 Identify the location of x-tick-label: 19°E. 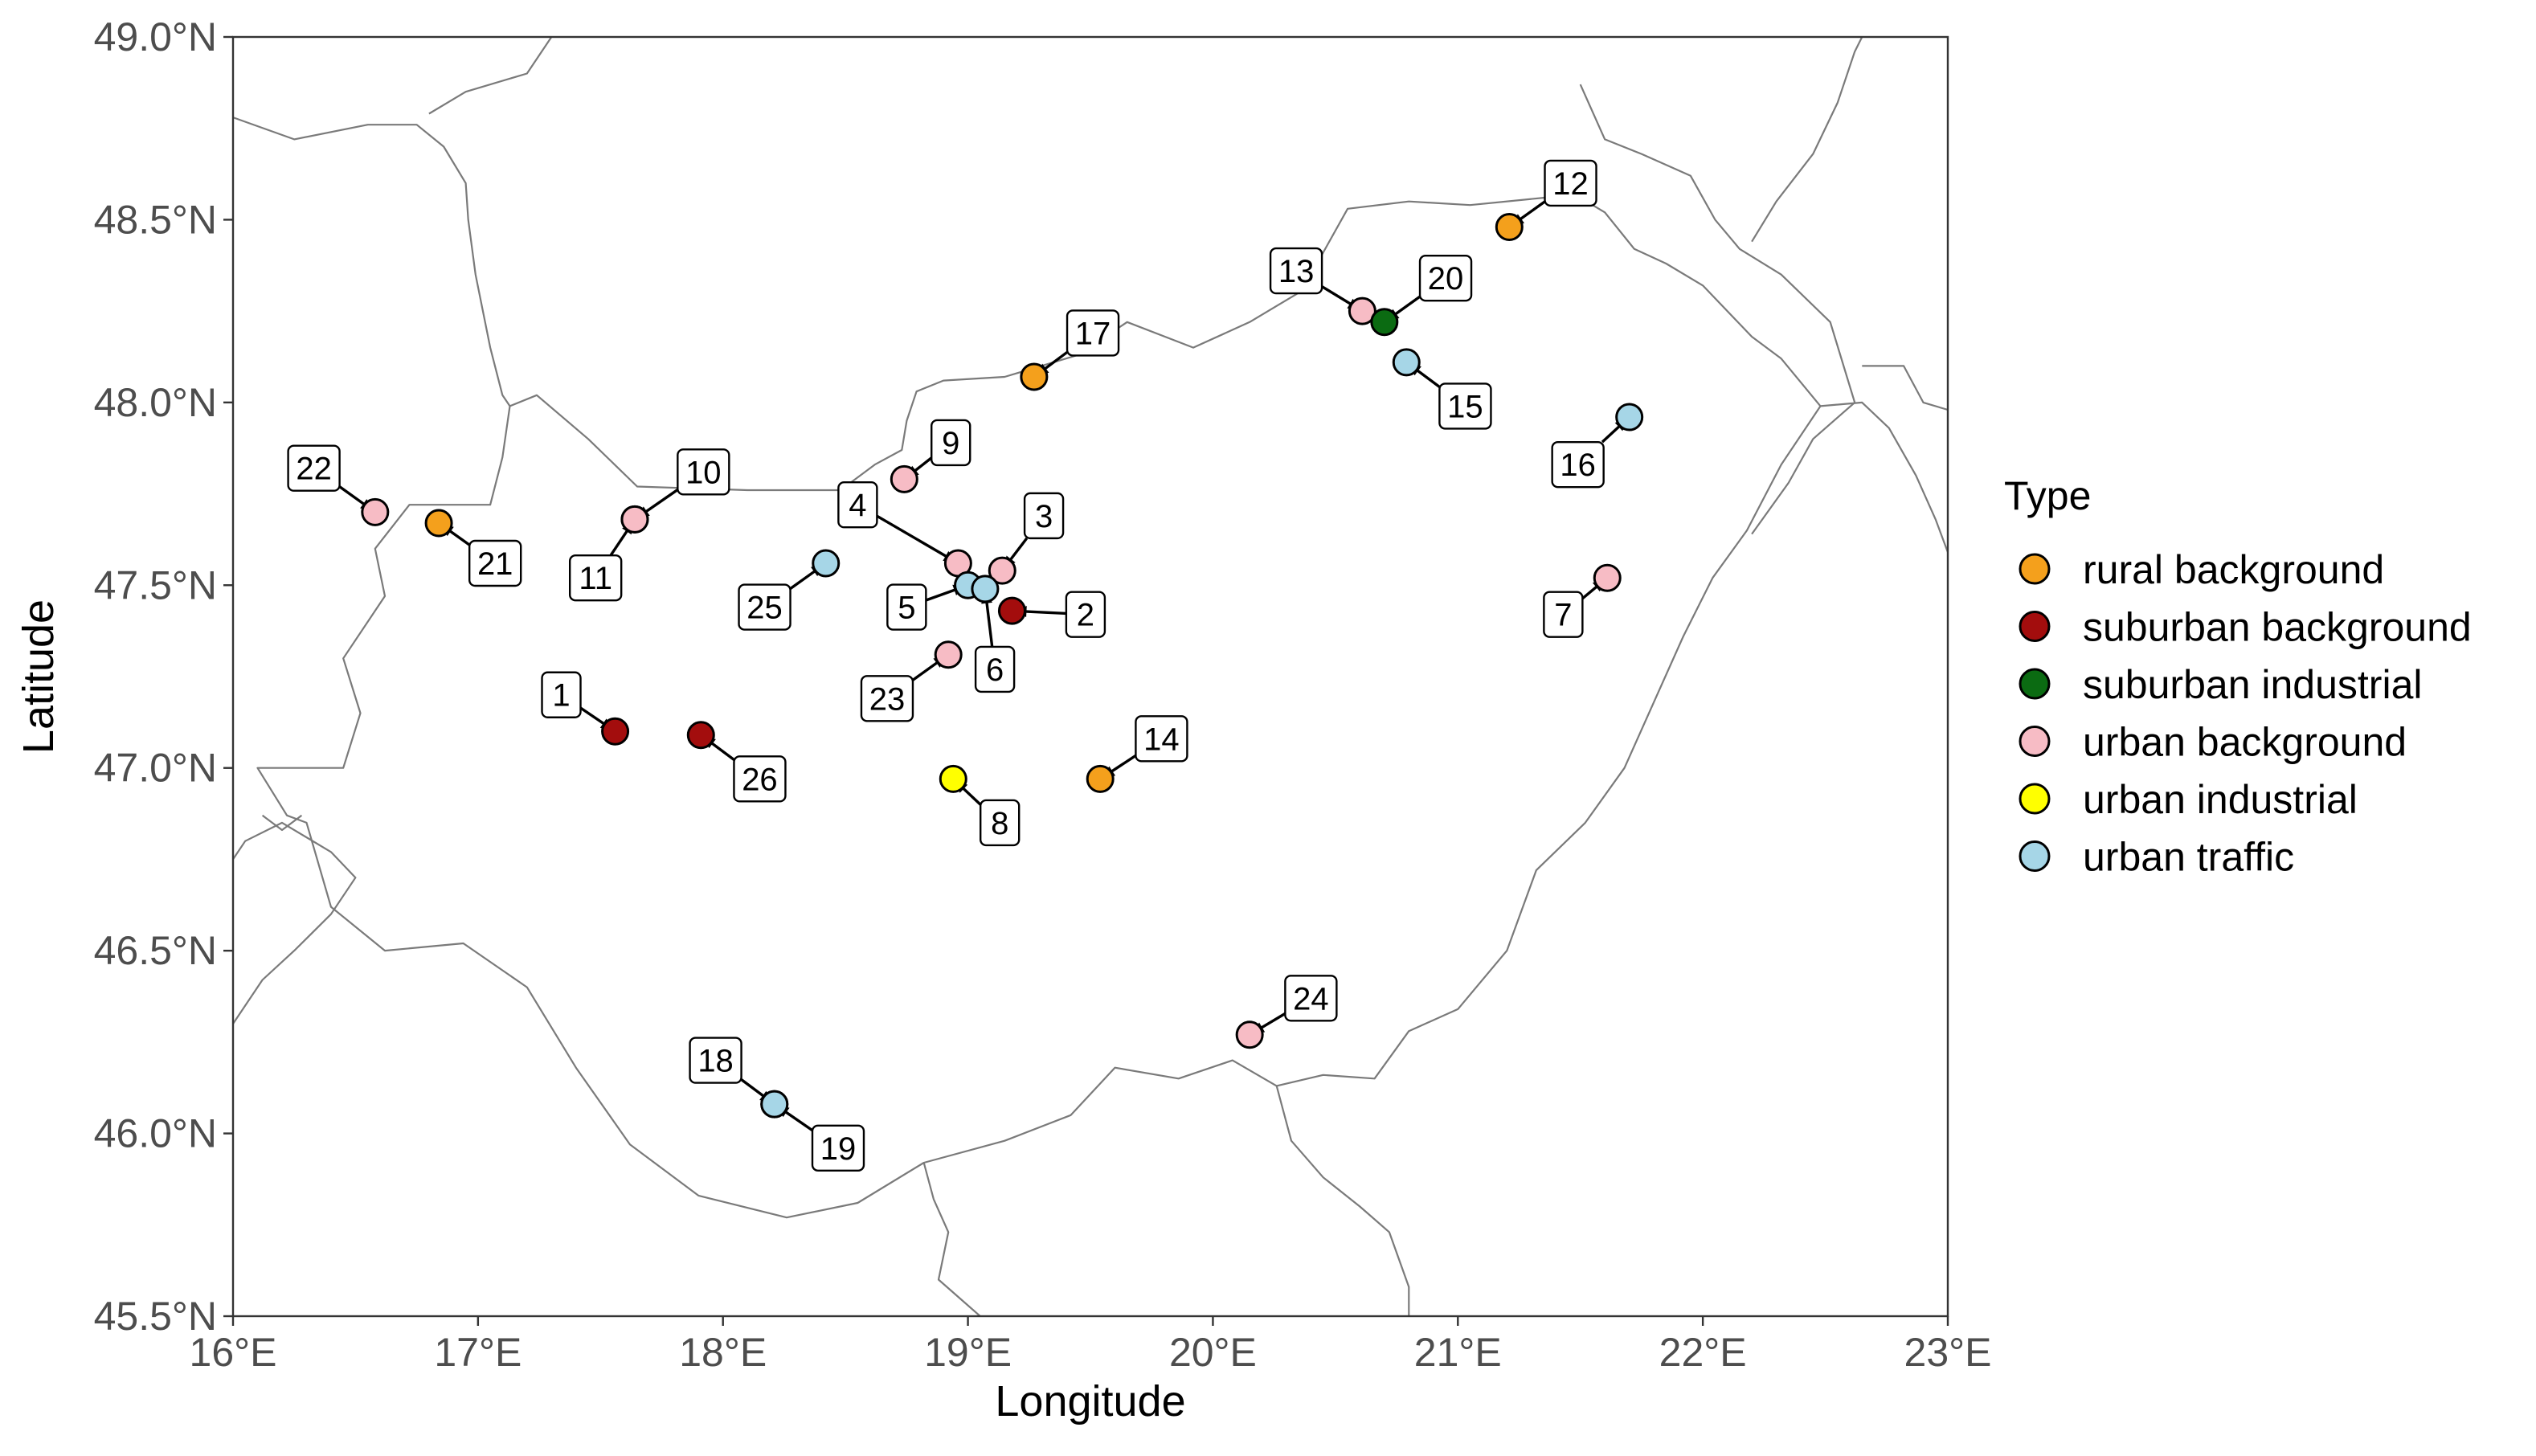
(968, 1352).